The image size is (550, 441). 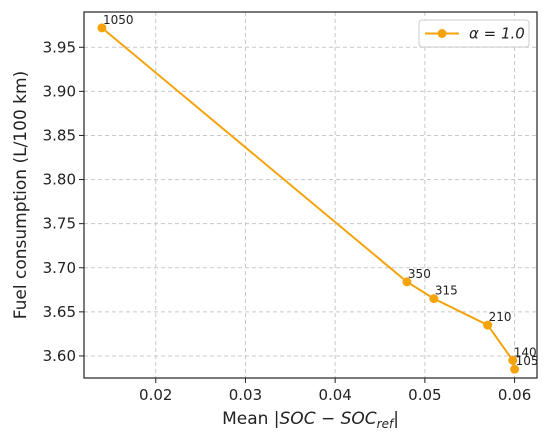 What do you see at coordinates (334, 395) in the screenshot?
I see `x-tick-label: 0.04` at bounding box center [334, 395].